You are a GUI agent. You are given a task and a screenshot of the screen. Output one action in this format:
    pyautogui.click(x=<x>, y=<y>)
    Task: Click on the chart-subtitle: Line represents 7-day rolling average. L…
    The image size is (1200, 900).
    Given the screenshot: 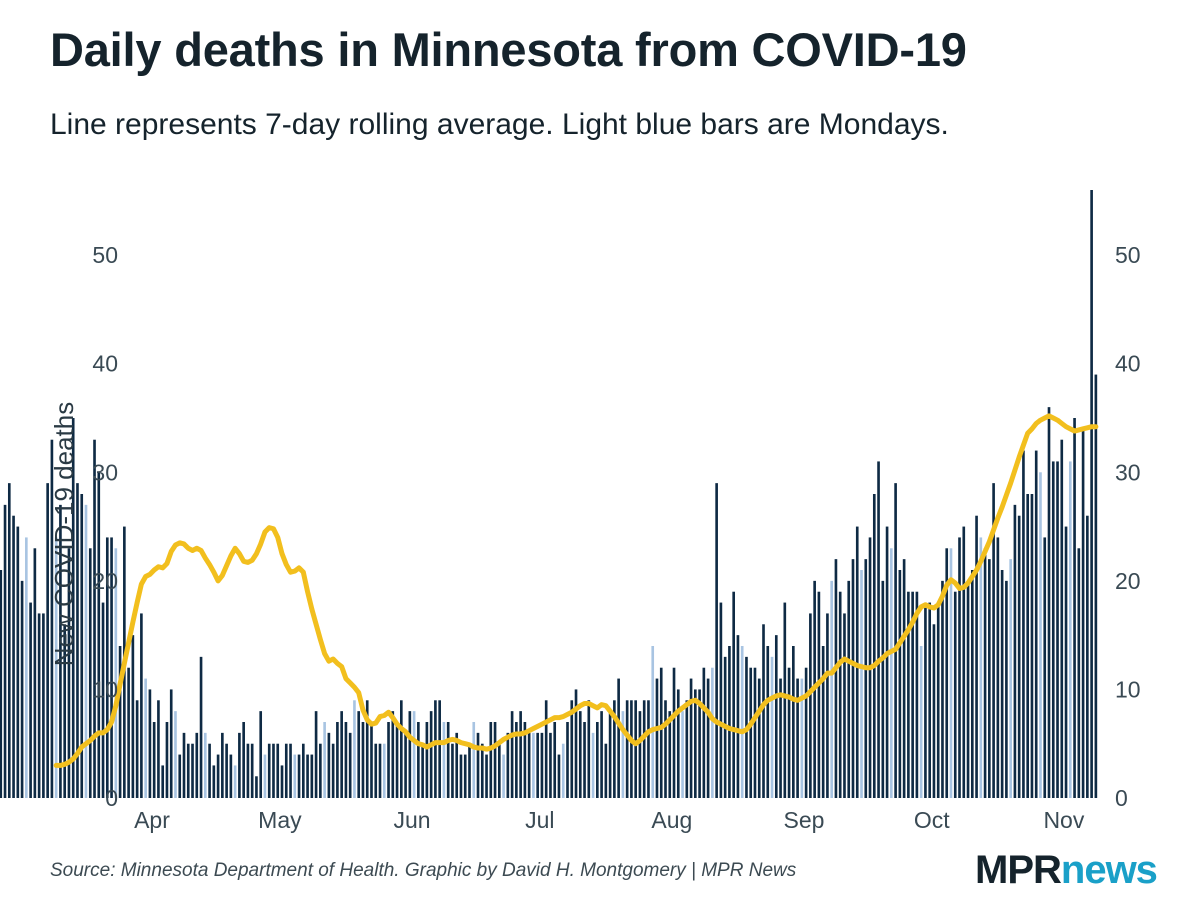 What is the action you would take?
    pyautogui.click(x=499, y=124)
    